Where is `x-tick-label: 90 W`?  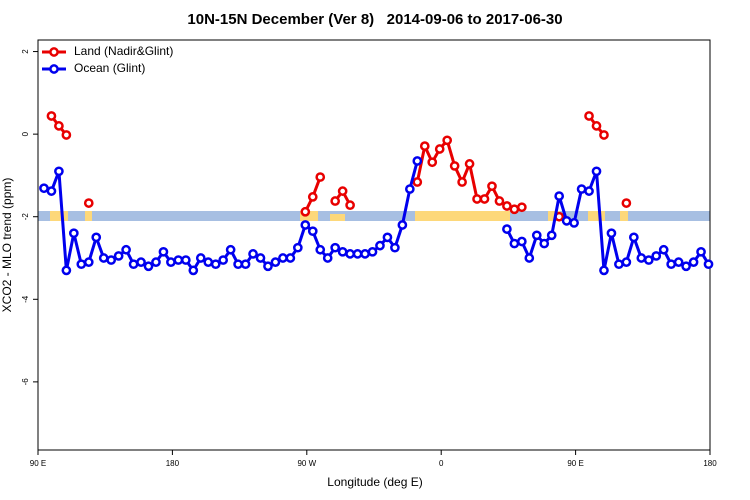
x-tick-label: 90 W is located at coordinates (306, 463).